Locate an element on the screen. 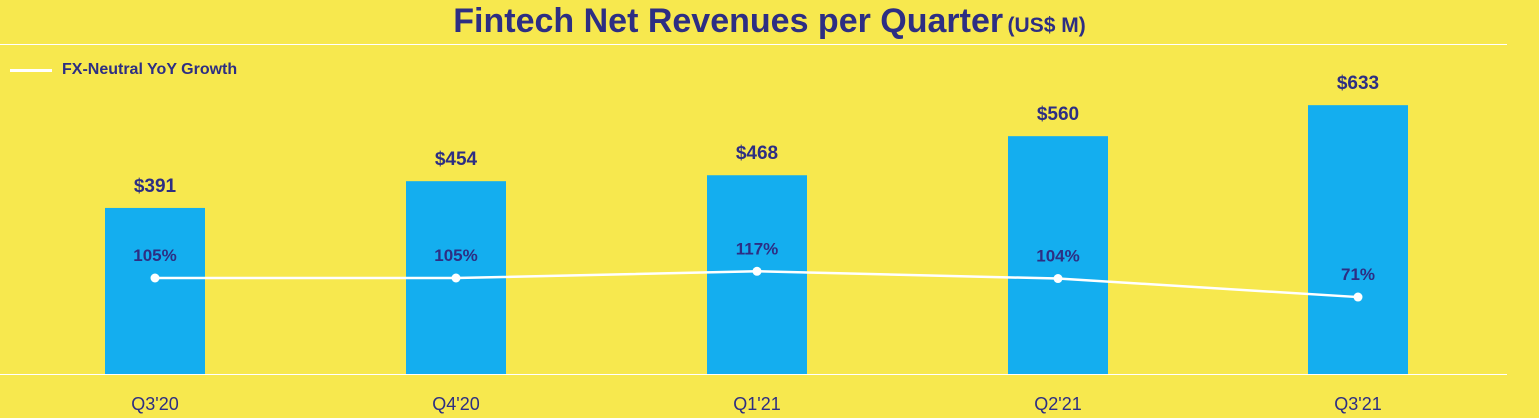 This screenshot has width=1539, height=418. growth-label-3: 104% is located at coordinates (1057, 256).